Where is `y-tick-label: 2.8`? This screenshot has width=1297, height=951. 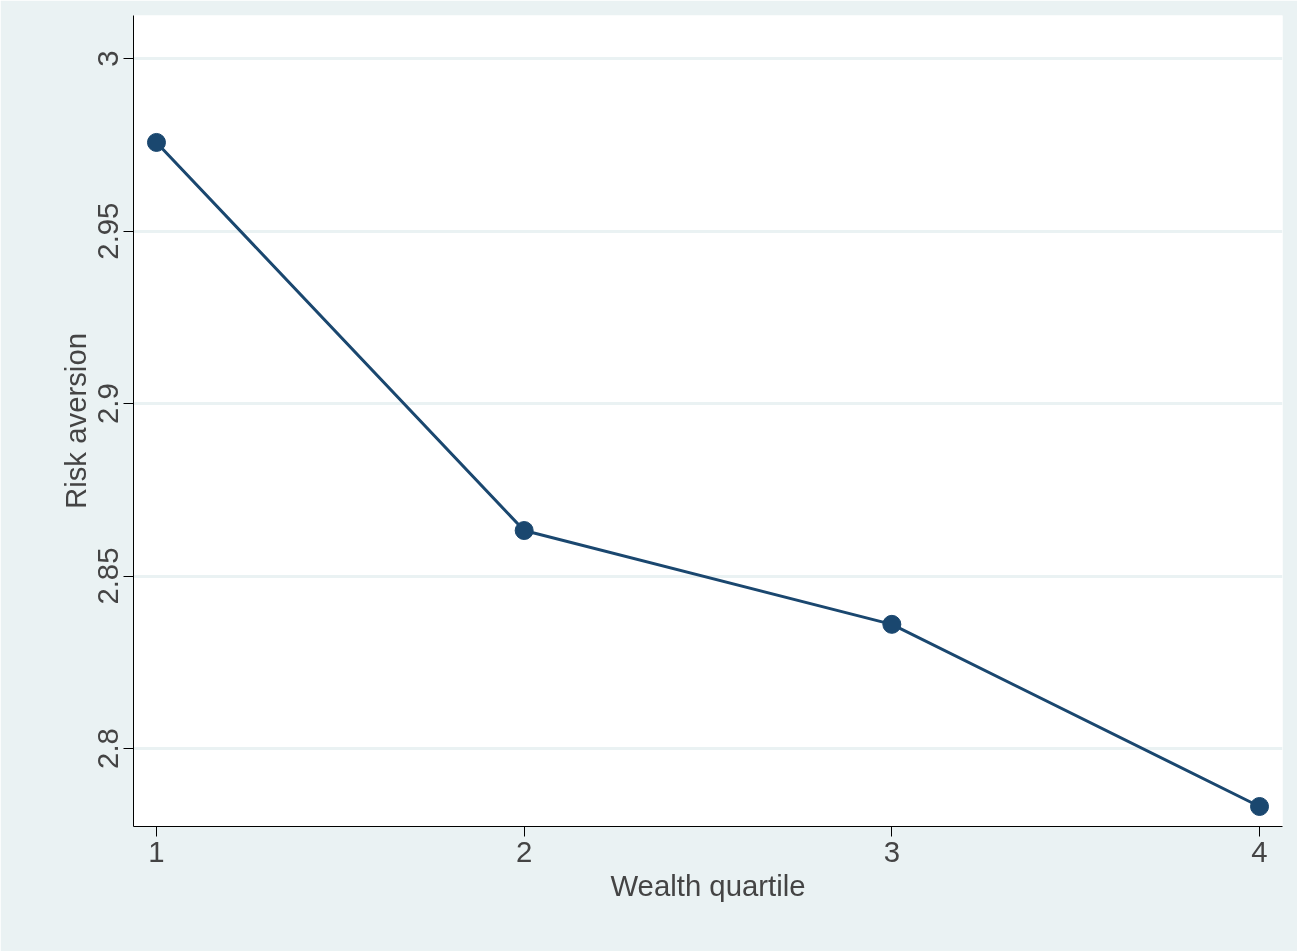 y-tick-label: 2.8 is located at coordinates (108, 748).